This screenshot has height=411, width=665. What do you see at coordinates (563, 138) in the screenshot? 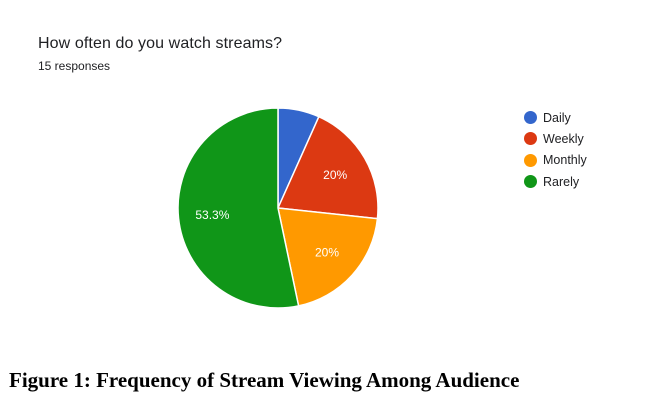
I see `legend-label-weekly: Weekly` at bounding box center [563, 138].